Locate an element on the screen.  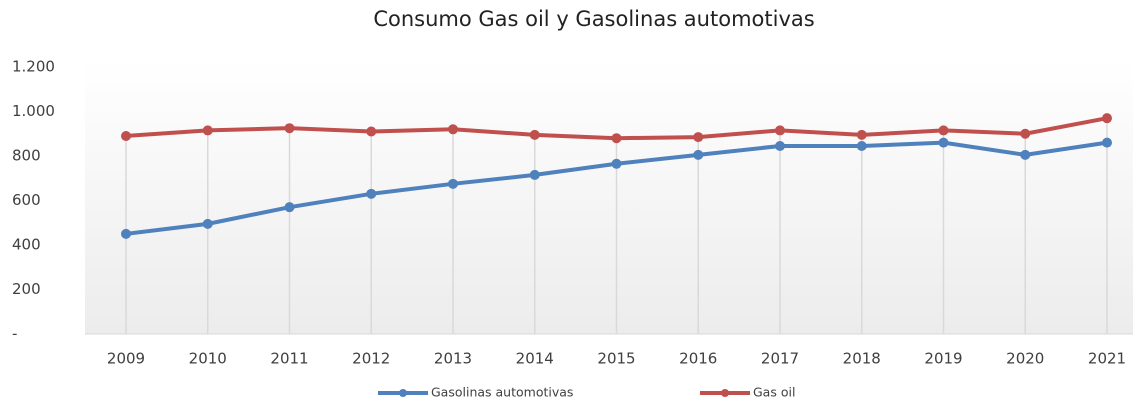
x-tick-label: 2021 is located at coordinates (1107, 359).